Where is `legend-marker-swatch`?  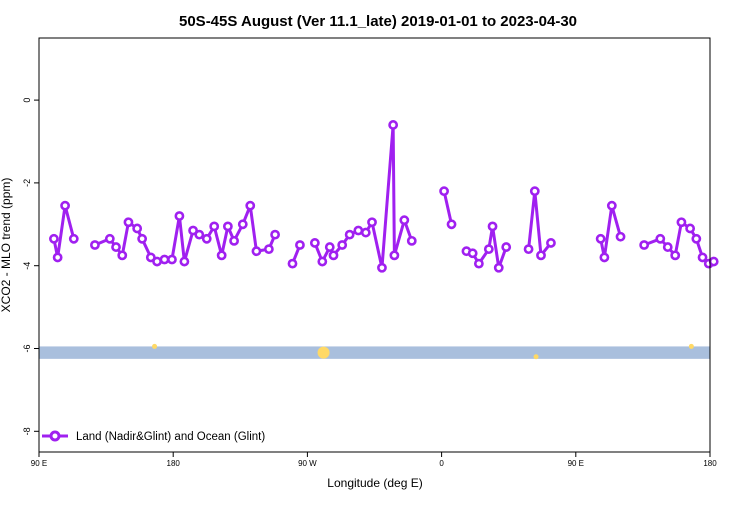
legend-marker-swatch is located at coordinates (55, 436).